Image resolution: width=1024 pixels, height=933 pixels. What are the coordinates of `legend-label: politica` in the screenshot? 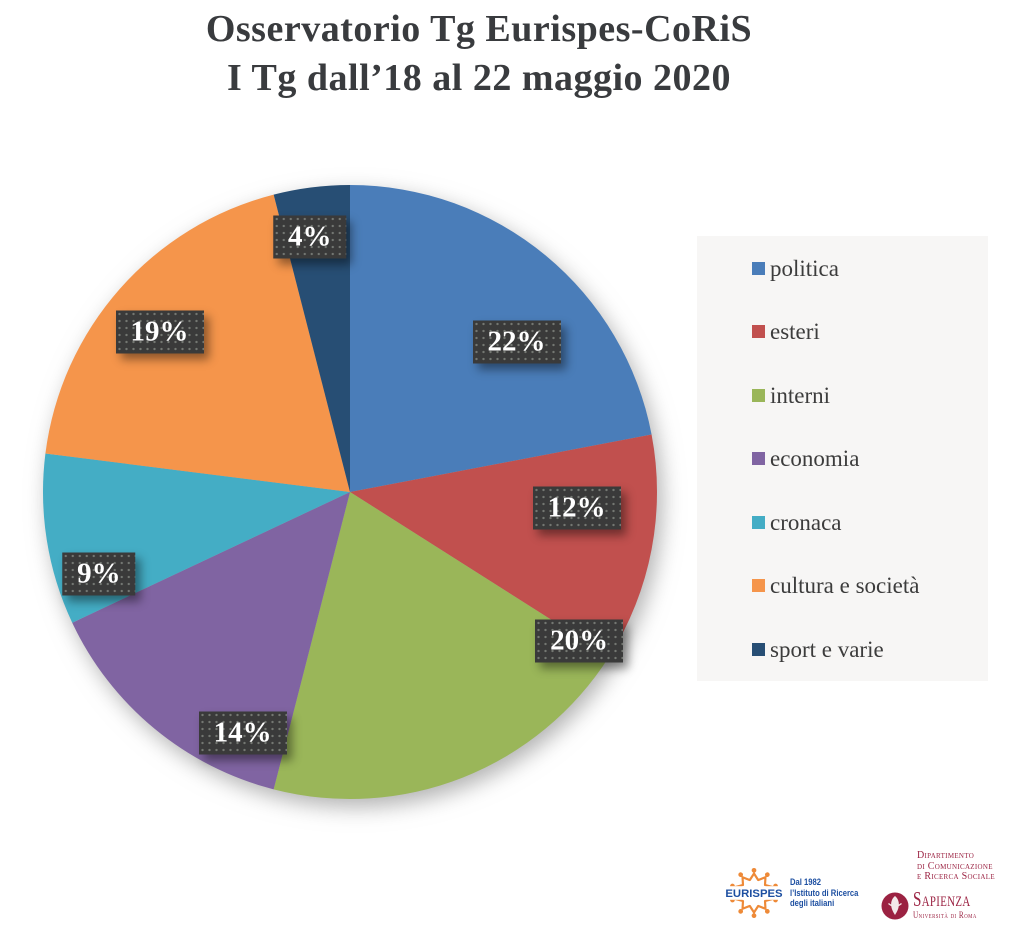 It's located at (804, 268).